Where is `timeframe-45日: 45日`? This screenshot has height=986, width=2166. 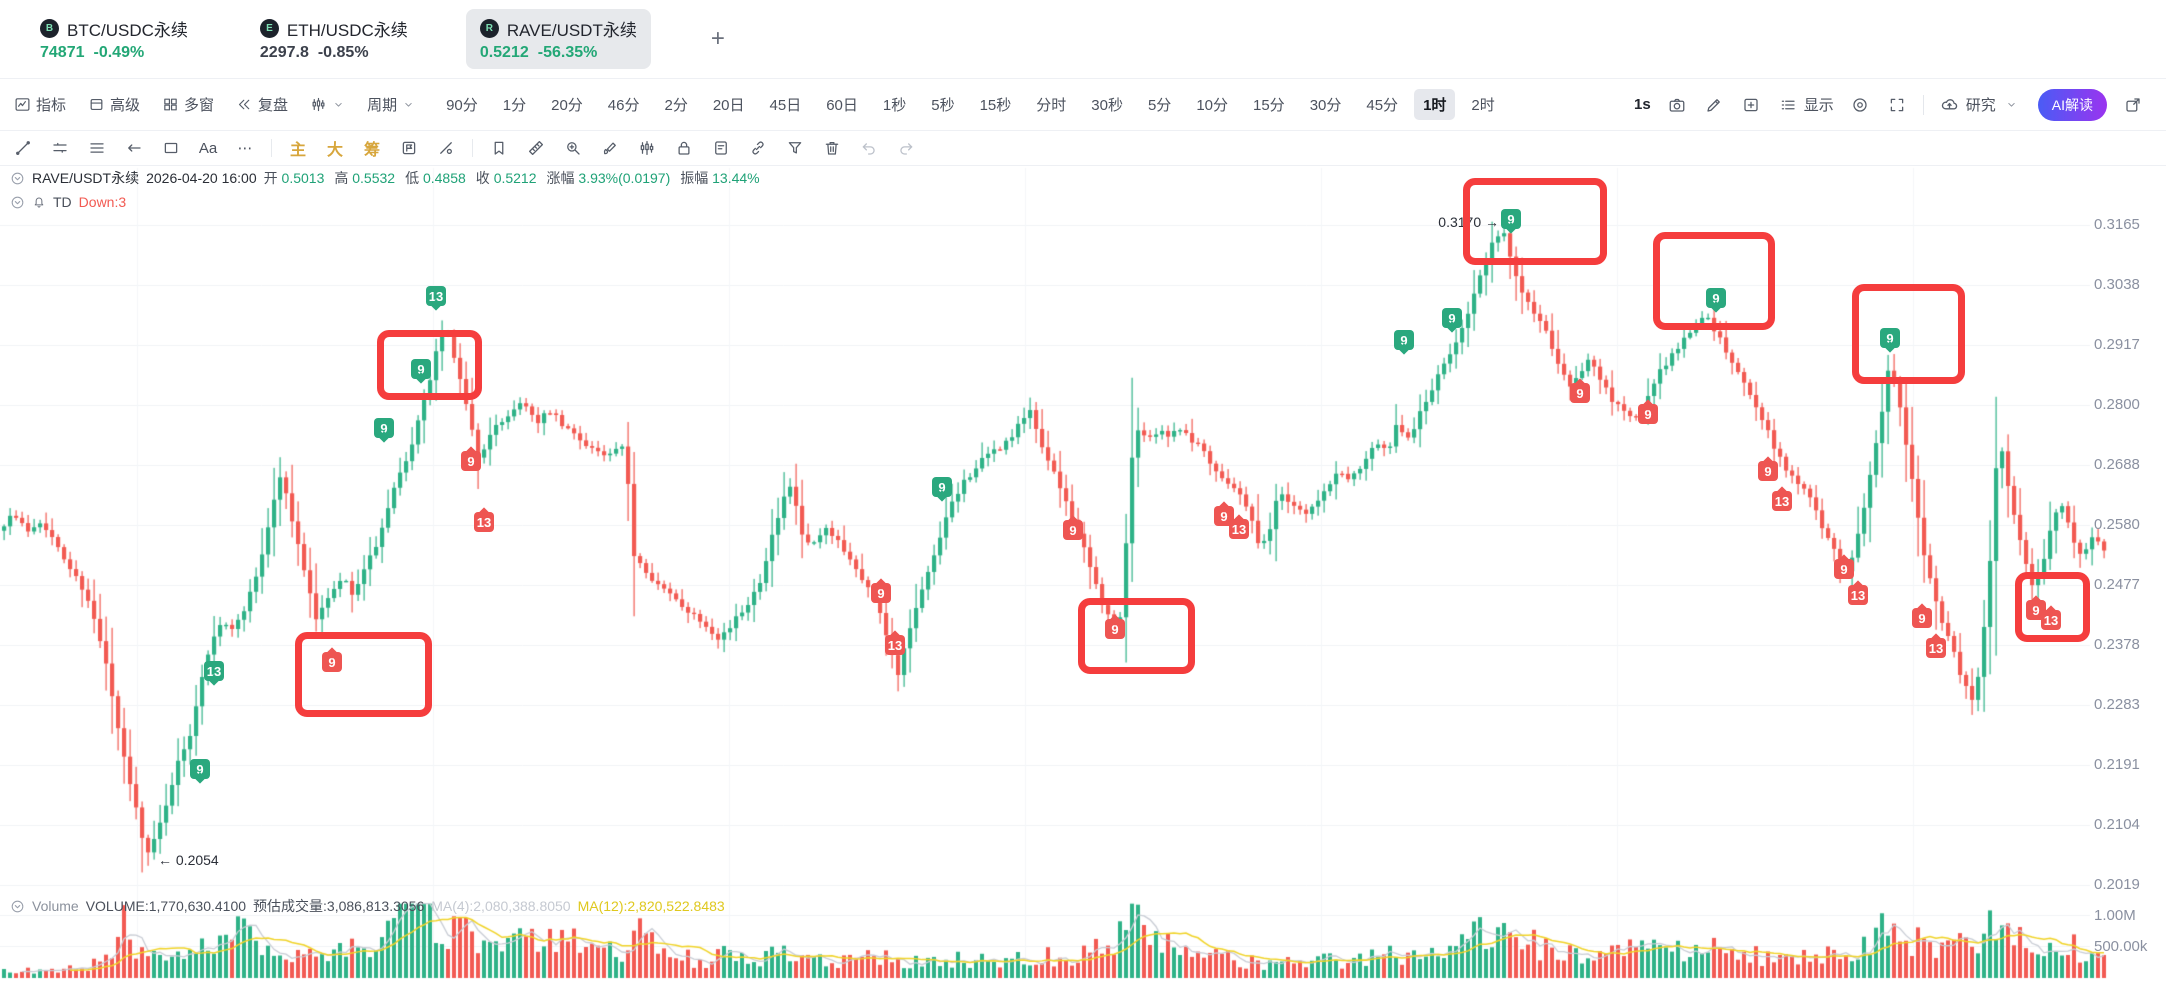 timeframe-45日: 45日 is located at coordinates (785, 105).